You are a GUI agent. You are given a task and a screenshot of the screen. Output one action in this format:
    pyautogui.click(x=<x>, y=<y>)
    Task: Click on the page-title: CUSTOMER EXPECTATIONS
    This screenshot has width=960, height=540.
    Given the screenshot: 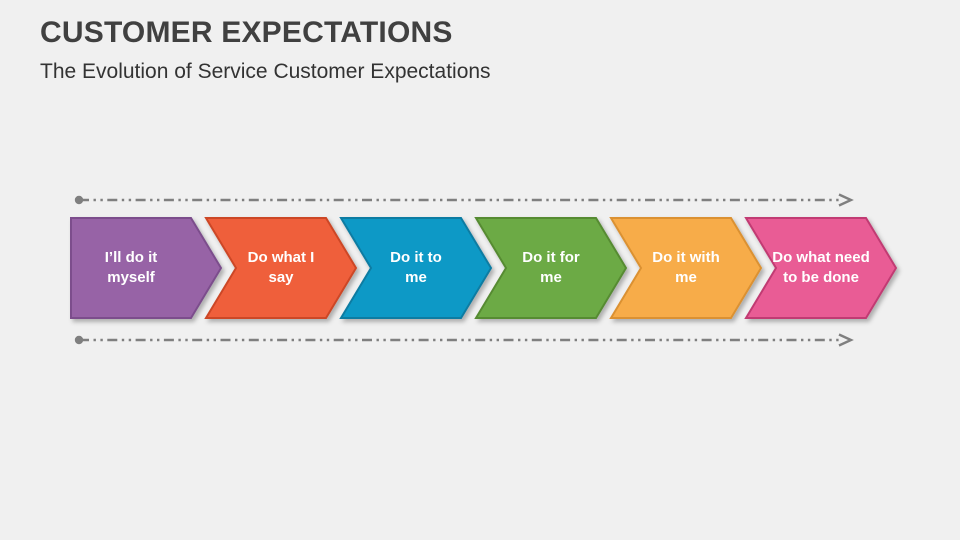 What is the action you would take?
    pyautogui.click(x=246, y=32)
    